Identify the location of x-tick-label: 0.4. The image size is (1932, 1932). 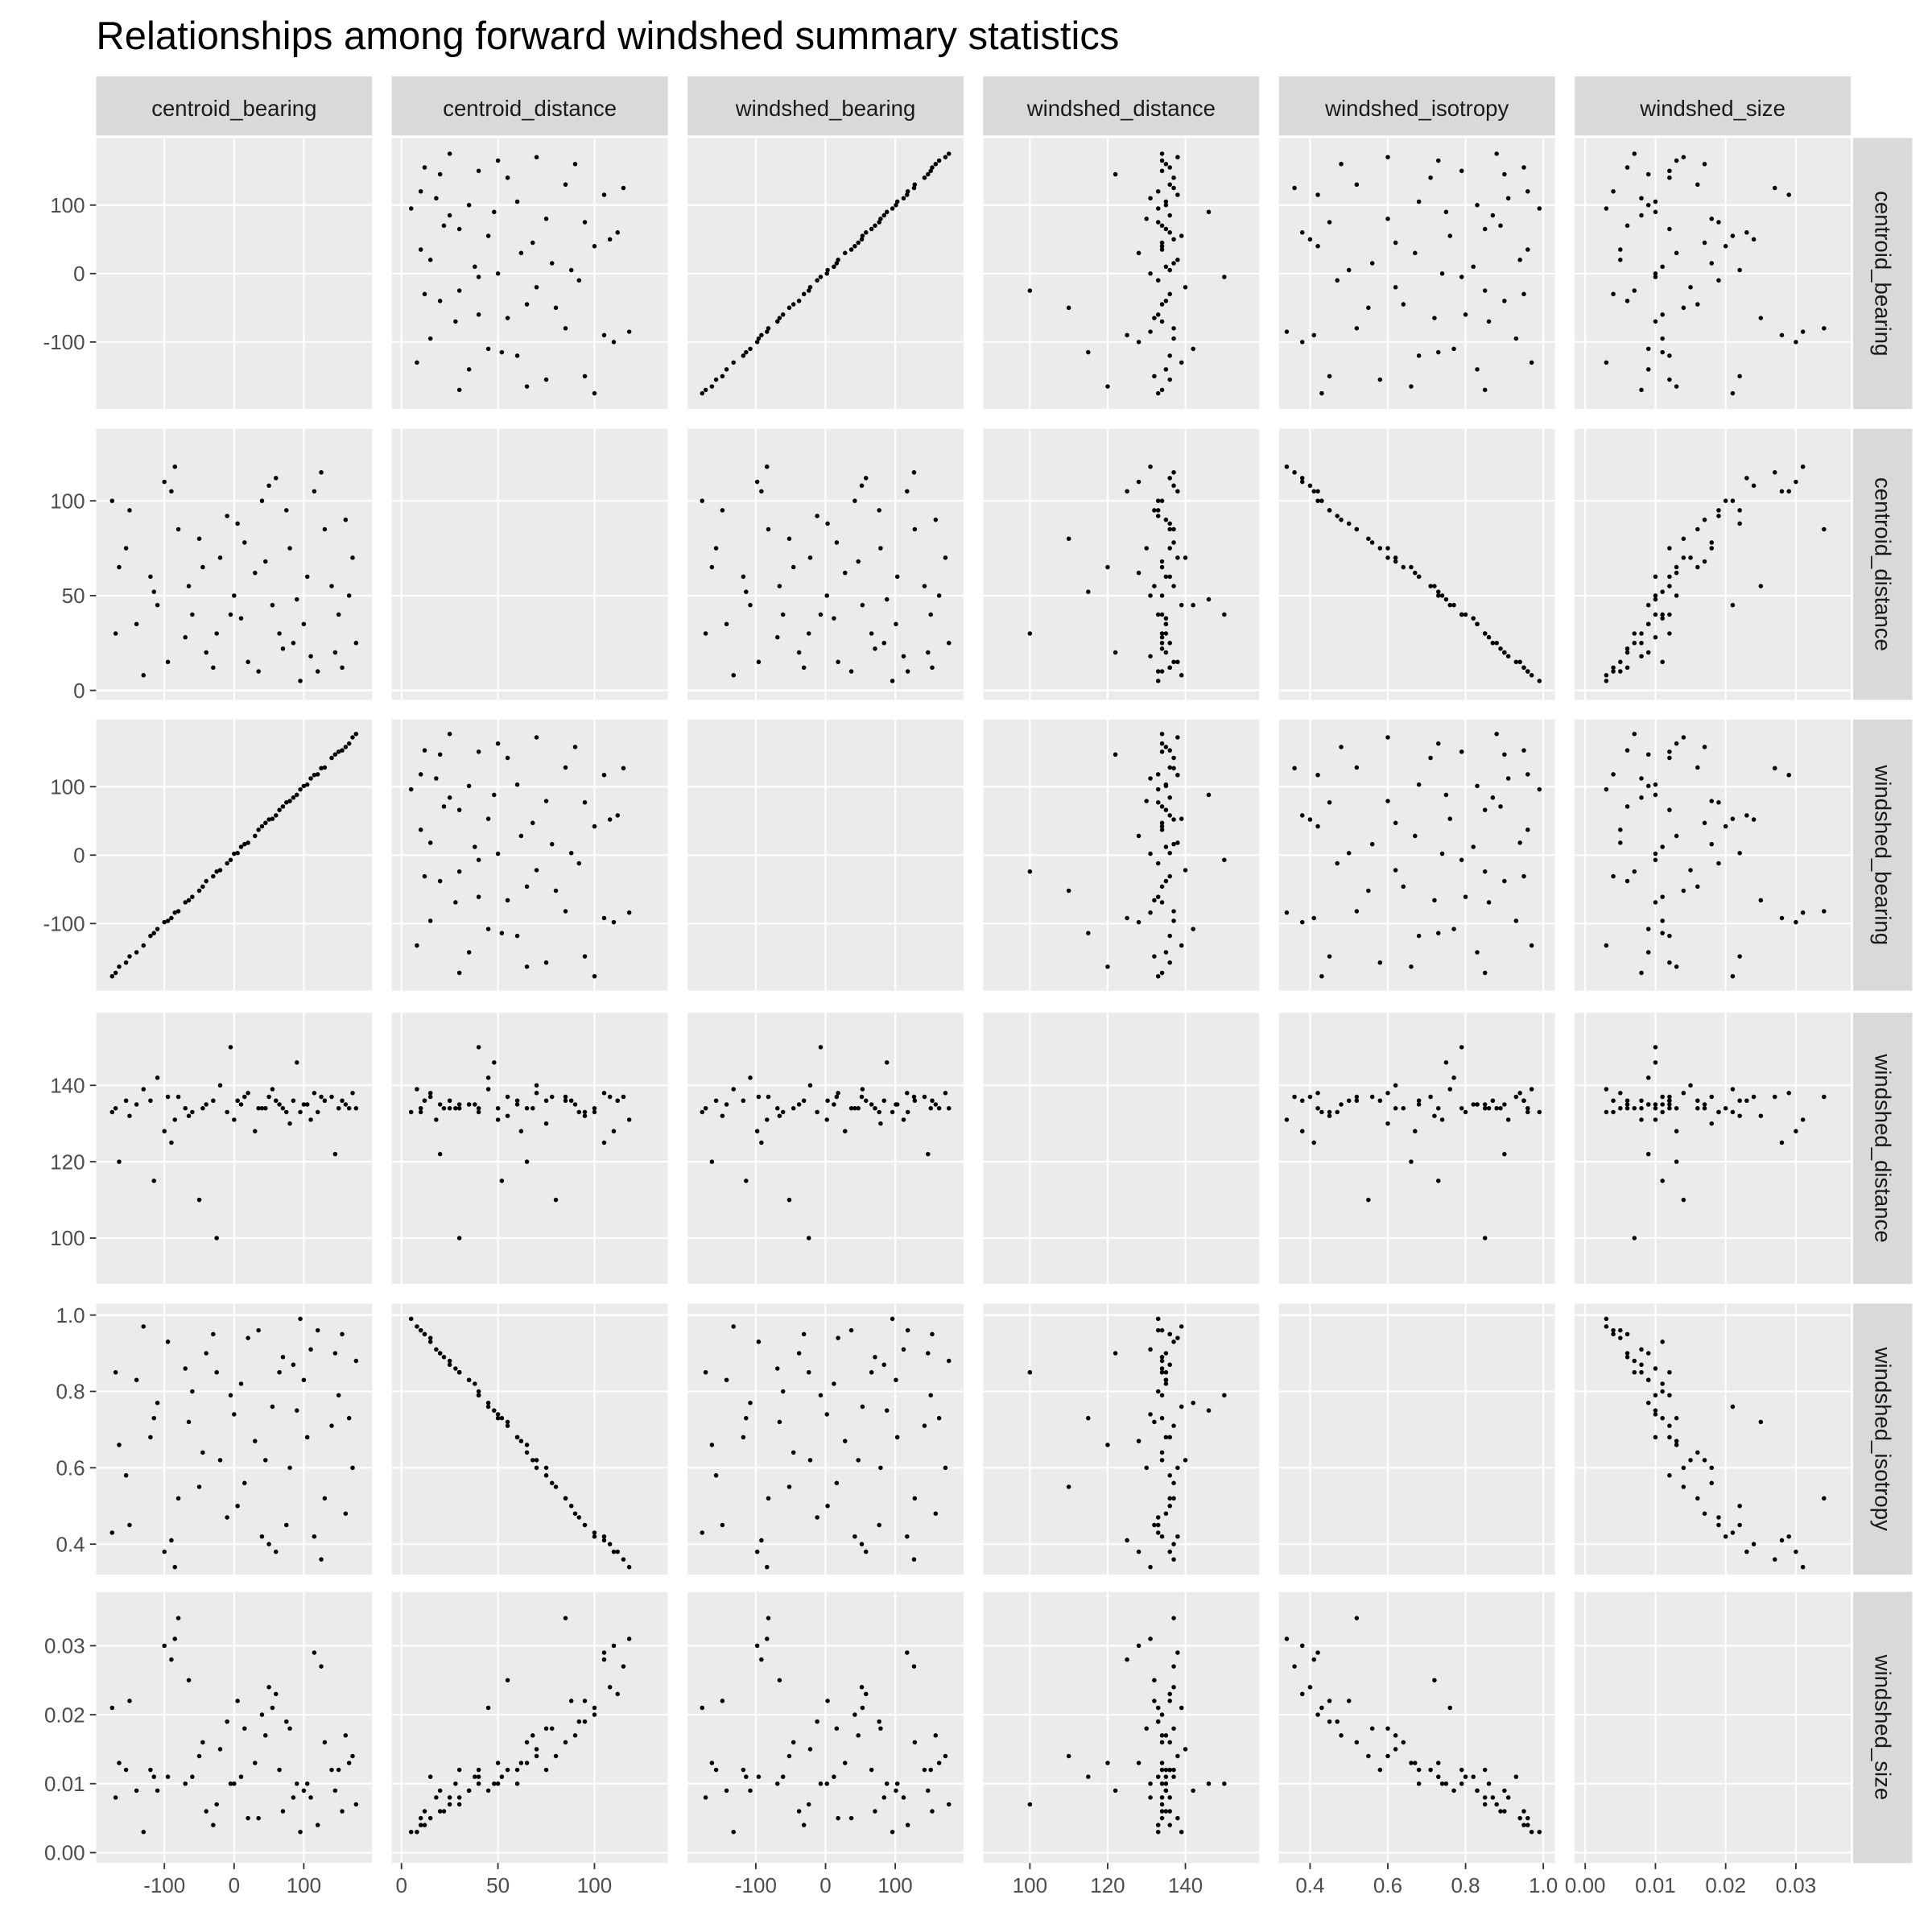
(1309, 1885).